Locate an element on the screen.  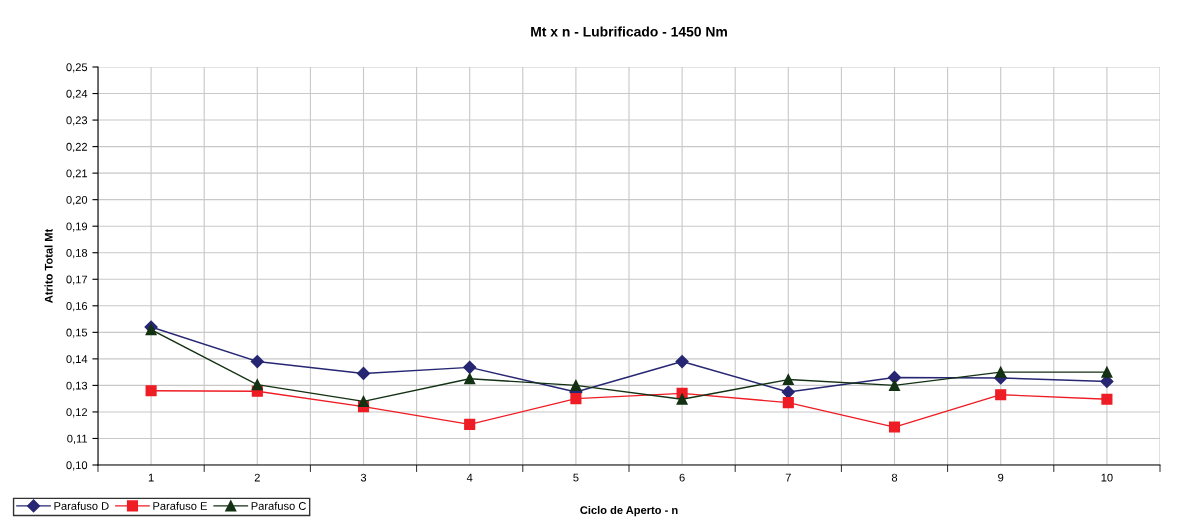
y-tick-label: 0,18 is located at coordinates (77, 254).